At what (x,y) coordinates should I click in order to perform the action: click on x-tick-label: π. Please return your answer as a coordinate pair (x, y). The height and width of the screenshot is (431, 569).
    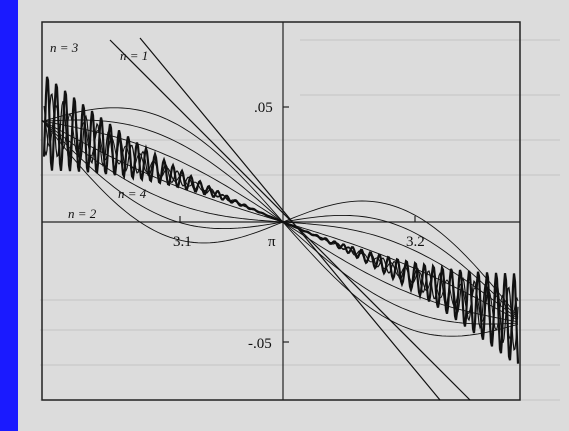
    Looking at the image, I should click on (272, 242).